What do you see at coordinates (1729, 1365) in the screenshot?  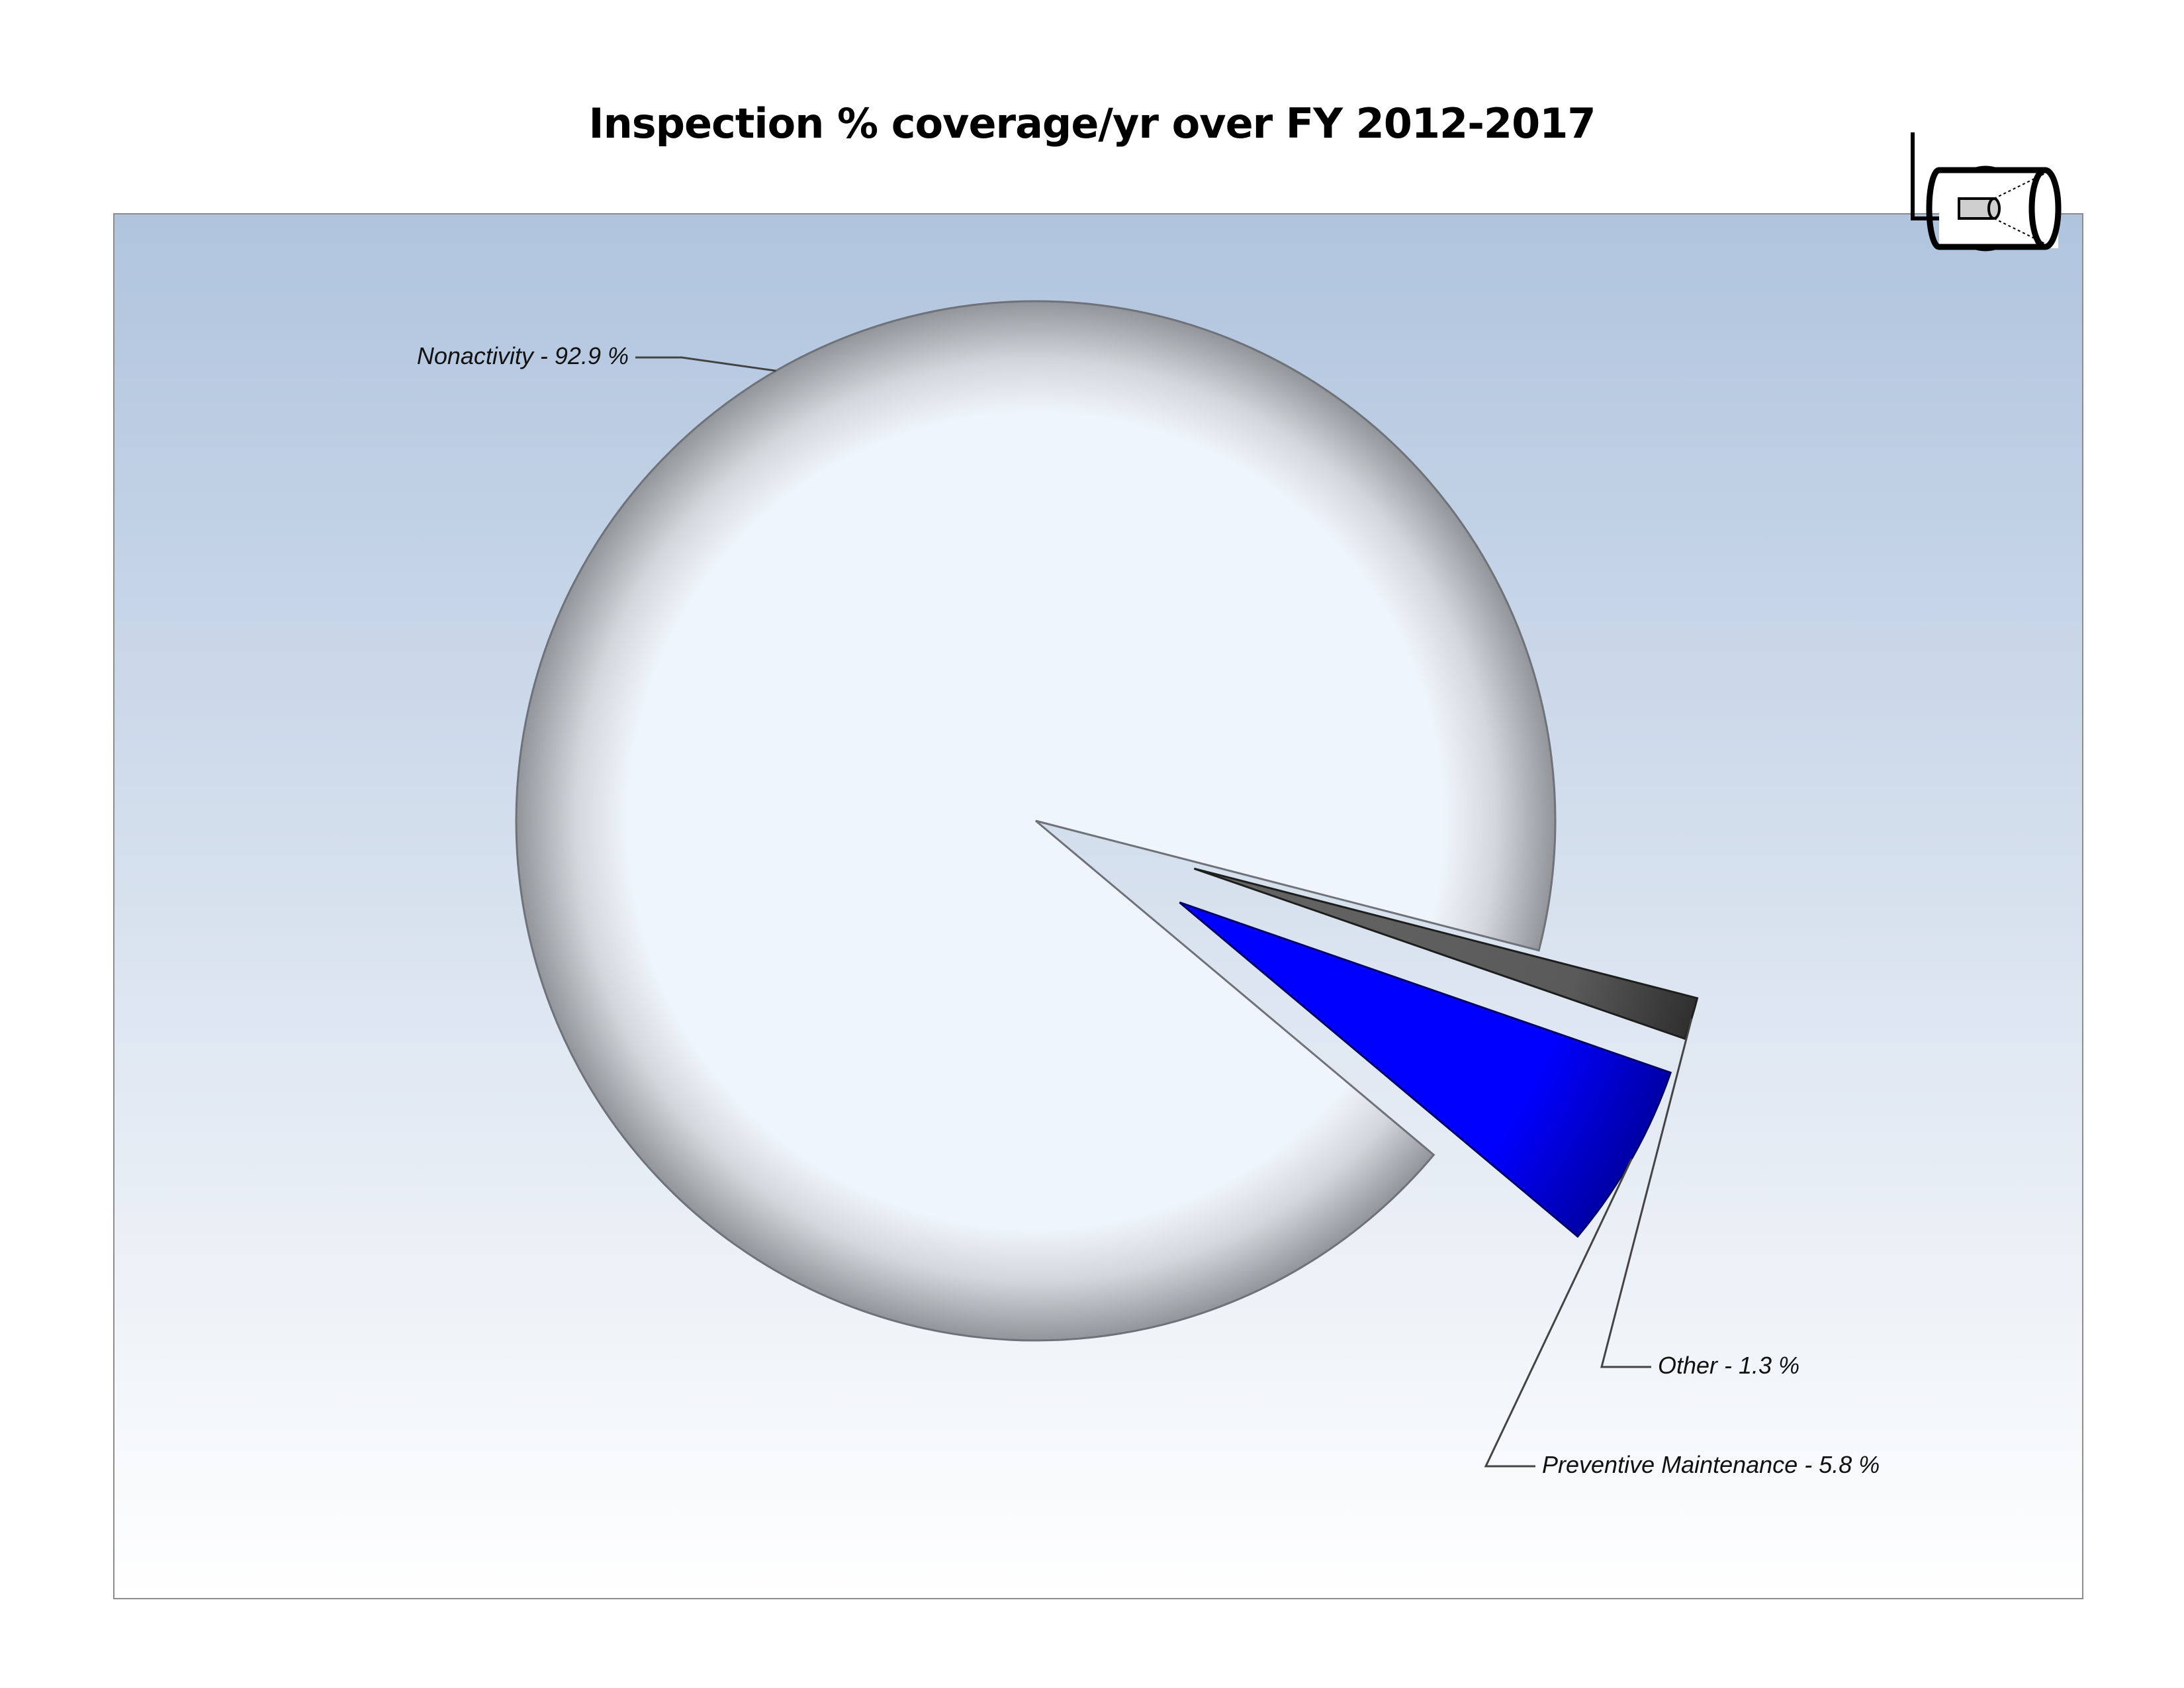 I see `slice-label-other: Other - 1.3 %` at bounding box center [1729, 1365].